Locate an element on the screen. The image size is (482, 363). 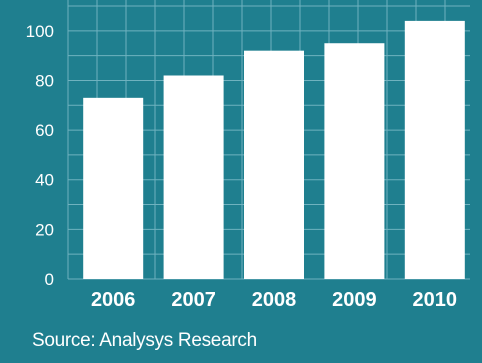
x-axis: 2006 2007 2008 2009 2010 is located at coordinates (274, 300).